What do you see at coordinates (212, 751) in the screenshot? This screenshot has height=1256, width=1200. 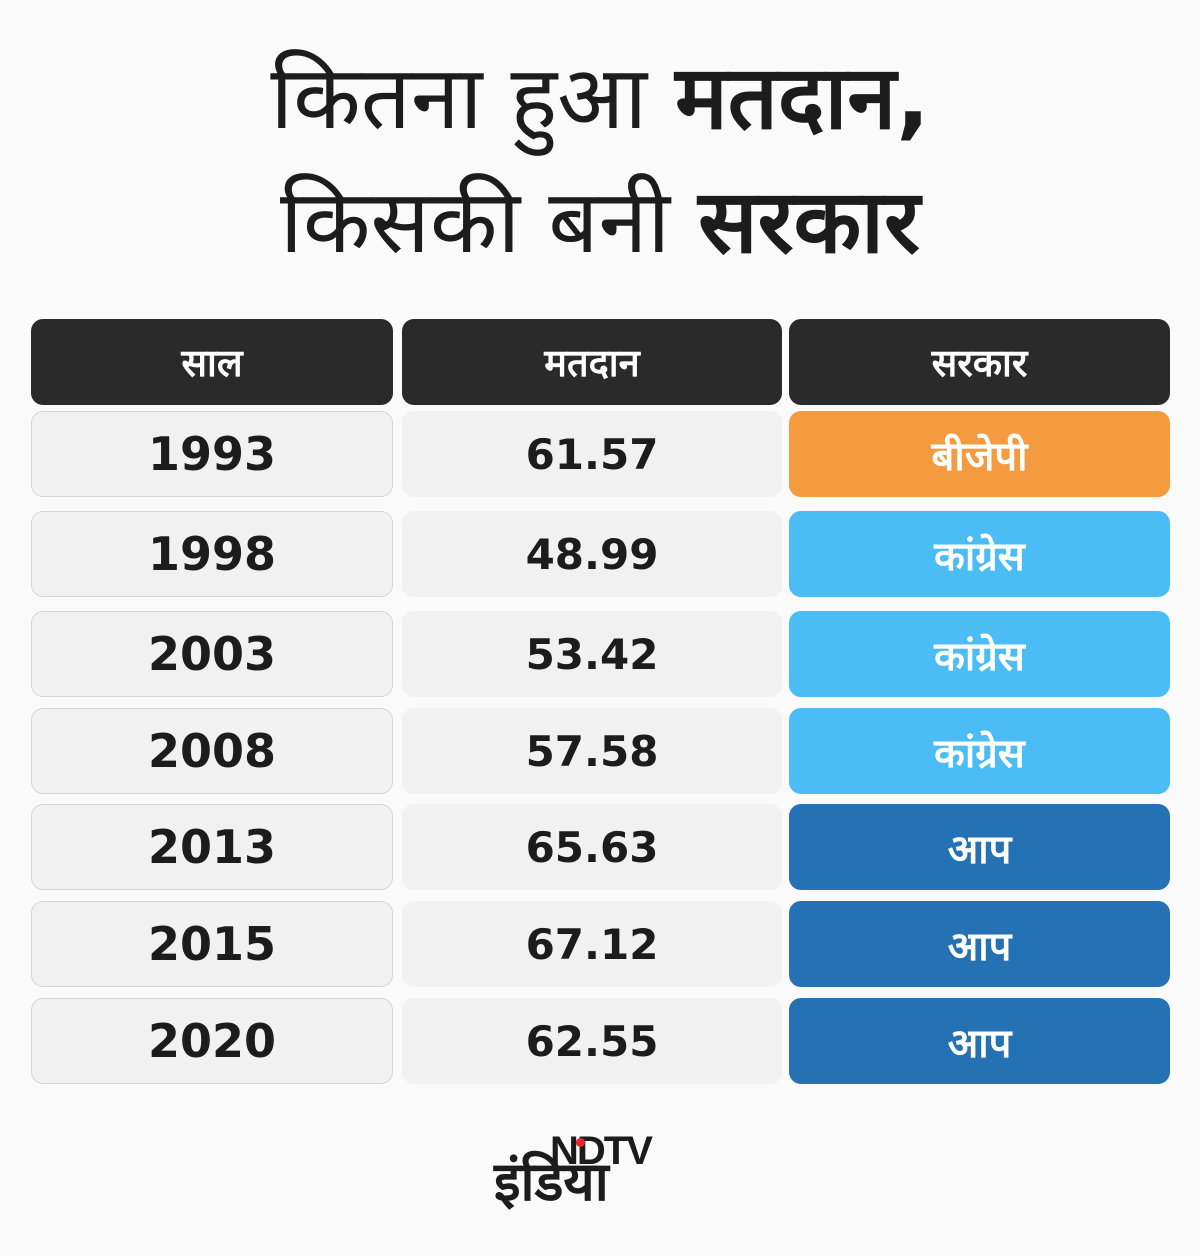 I see `cell-year: 2008` at bounding box center [212, 751].